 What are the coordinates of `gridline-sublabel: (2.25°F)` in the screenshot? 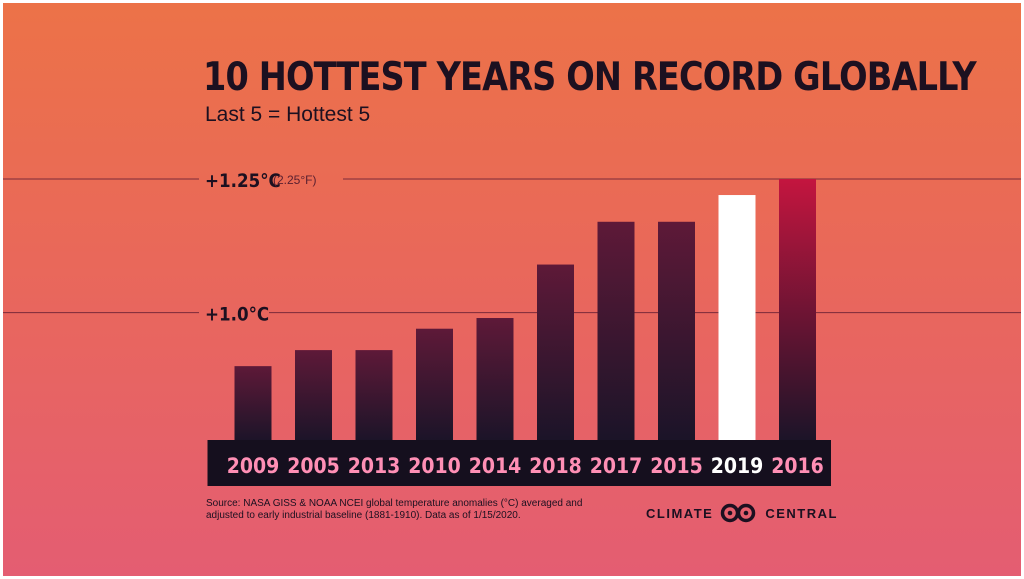 It's located at (294, 180).